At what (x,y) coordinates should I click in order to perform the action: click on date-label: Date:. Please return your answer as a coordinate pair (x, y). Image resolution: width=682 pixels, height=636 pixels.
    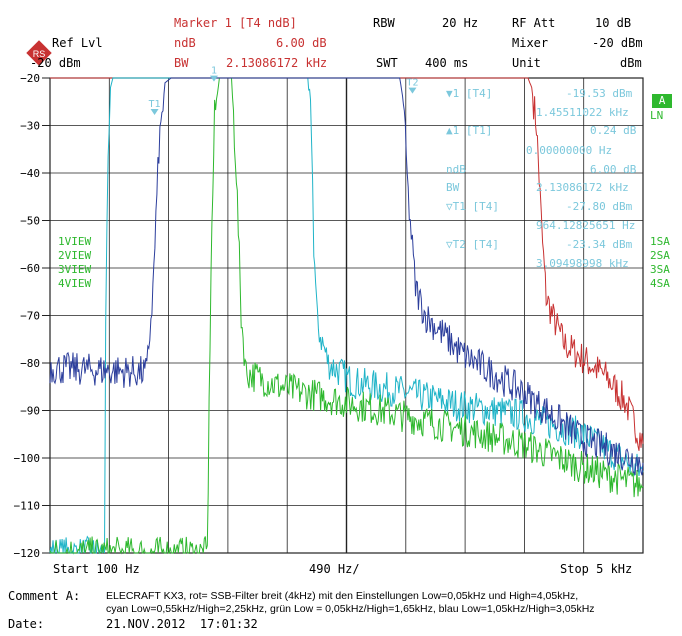
    Looking at the image, I should click on (26, 624).